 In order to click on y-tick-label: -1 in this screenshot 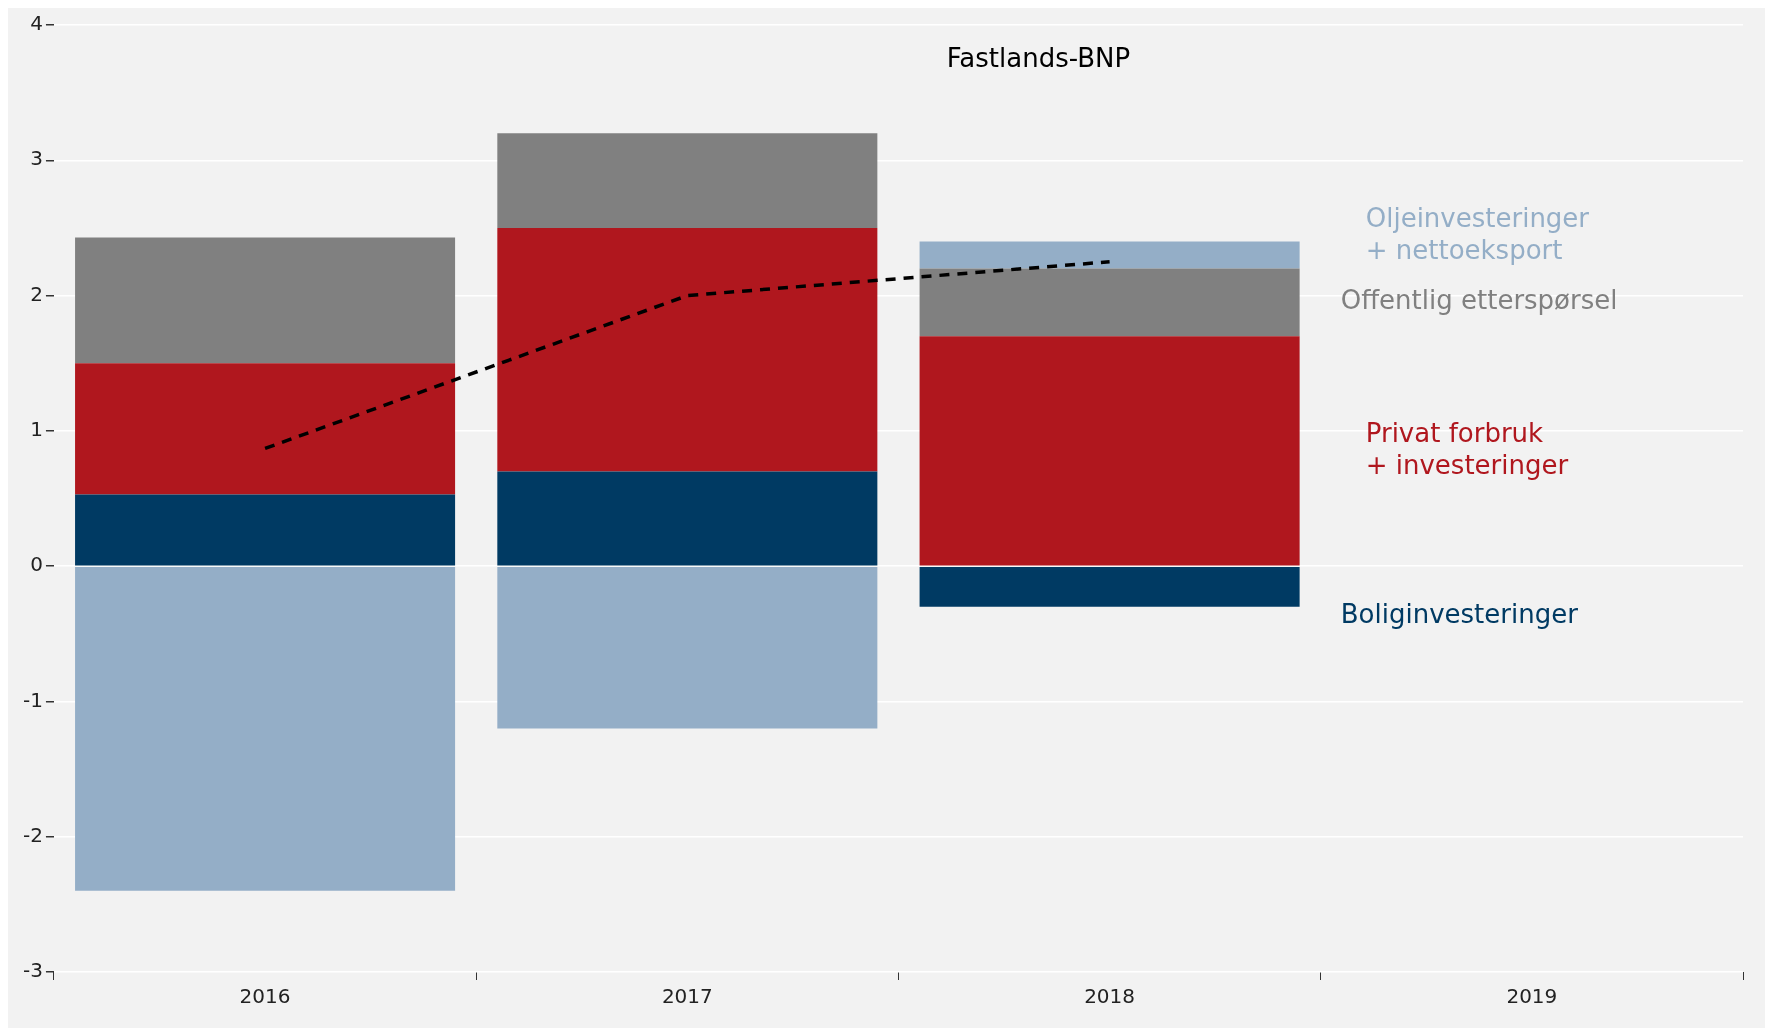, I will do `click(32, 699)`.